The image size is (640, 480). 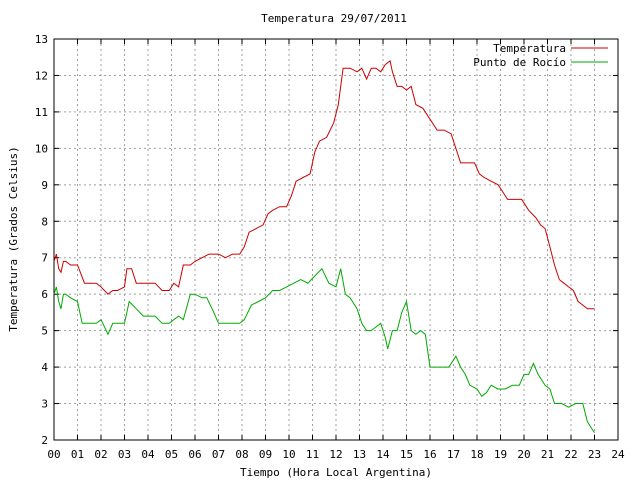 What do you see at coordinates (519, 62) in the screenshot?
I see `legend-label: Punto de Rocío` at bounding box center [519, 62].